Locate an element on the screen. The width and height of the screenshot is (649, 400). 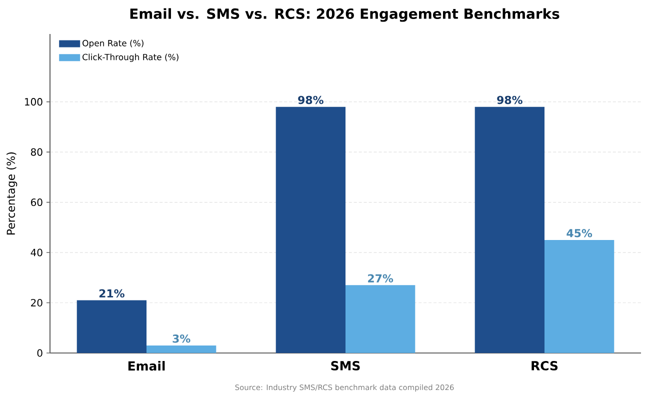
x-tick-label: SMS is located at coordinates (345, 365).